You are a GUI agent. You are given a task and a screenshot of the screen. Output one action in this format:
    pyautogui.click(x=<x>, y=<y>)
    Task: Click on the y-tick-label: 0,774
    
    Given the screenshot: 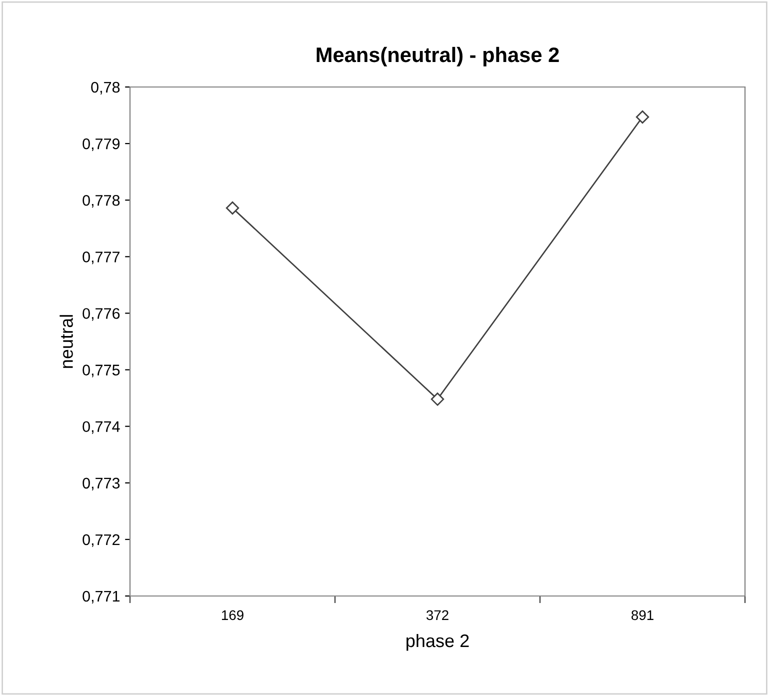 What is the action you would take?
    pyautogui.click(x=101, y=427)
    